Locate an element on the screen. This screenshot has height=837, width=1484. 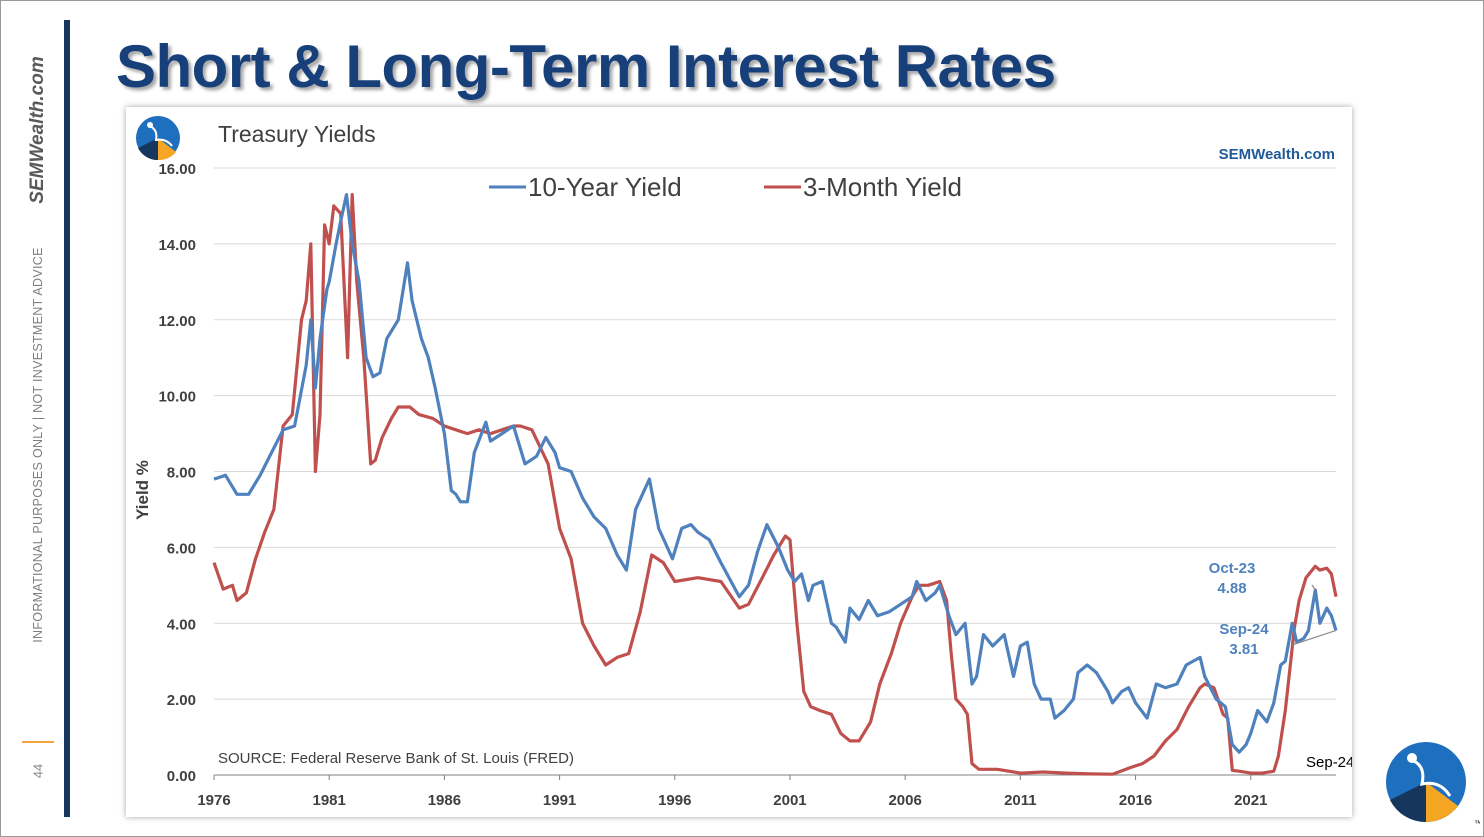
side-brand-text: SEMWealth.com is located at coordinates (37, 130).